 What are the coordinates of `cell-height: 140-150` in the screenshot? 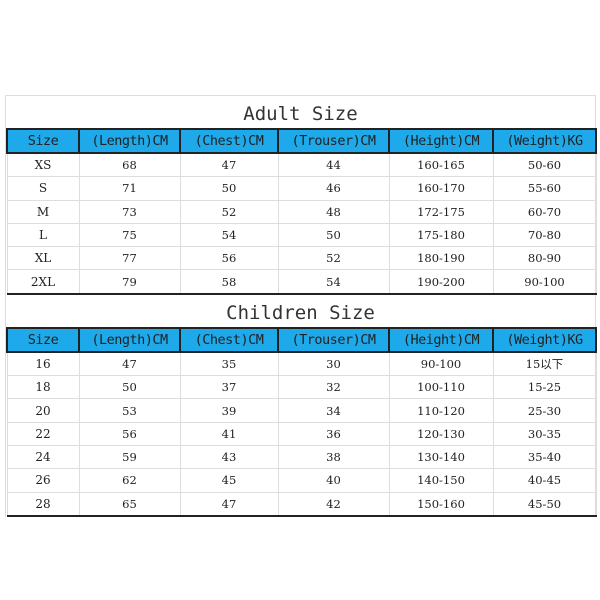 It's located at (441, 480).